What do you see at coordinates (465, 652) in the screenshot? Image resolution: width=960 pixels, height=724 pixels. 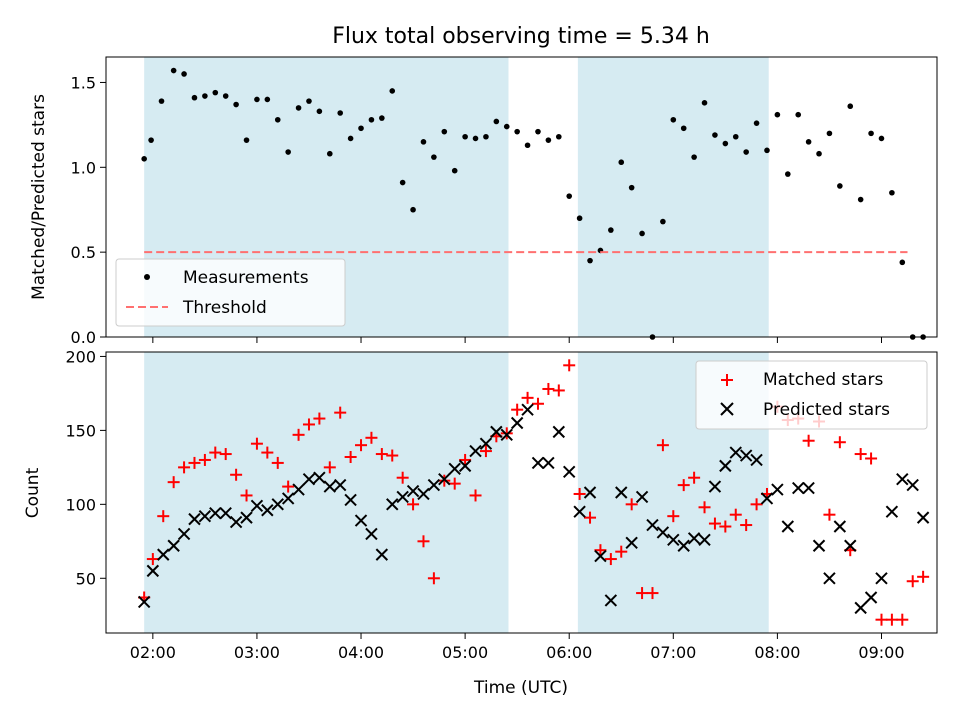 I see `x-tick-label: 05:00` at bounding box center [465, 652].